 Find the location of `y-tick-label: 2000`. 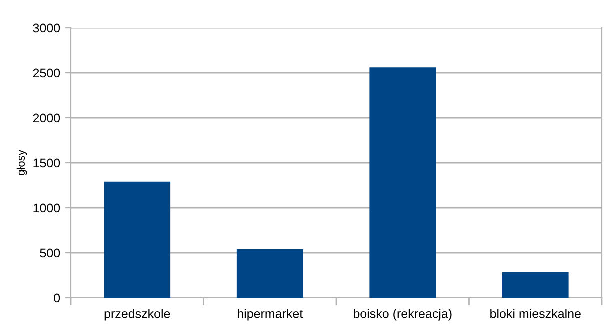

y-tick-label: 2000 is located at coordinates (46, 118).